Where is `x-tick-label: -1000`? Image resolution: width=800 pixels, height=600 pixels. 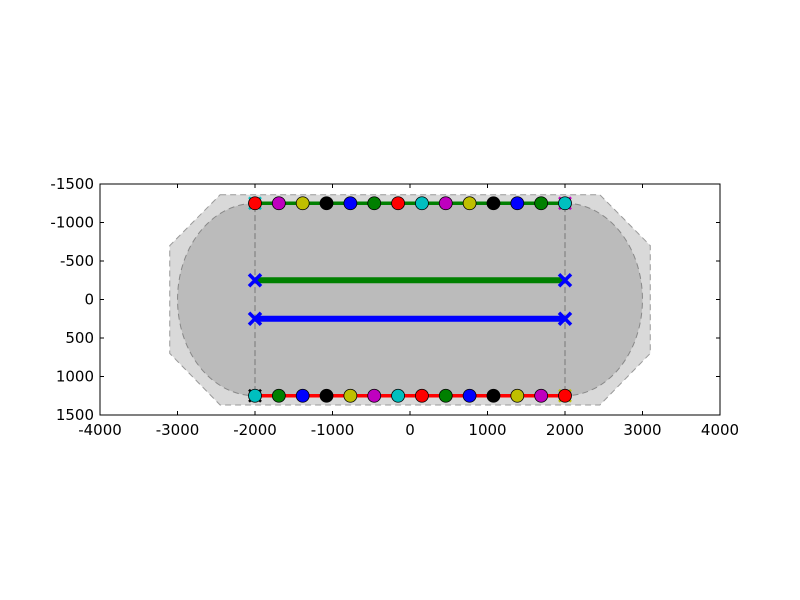 x-tick-label: -1000 is located at coordinates (333, 430).